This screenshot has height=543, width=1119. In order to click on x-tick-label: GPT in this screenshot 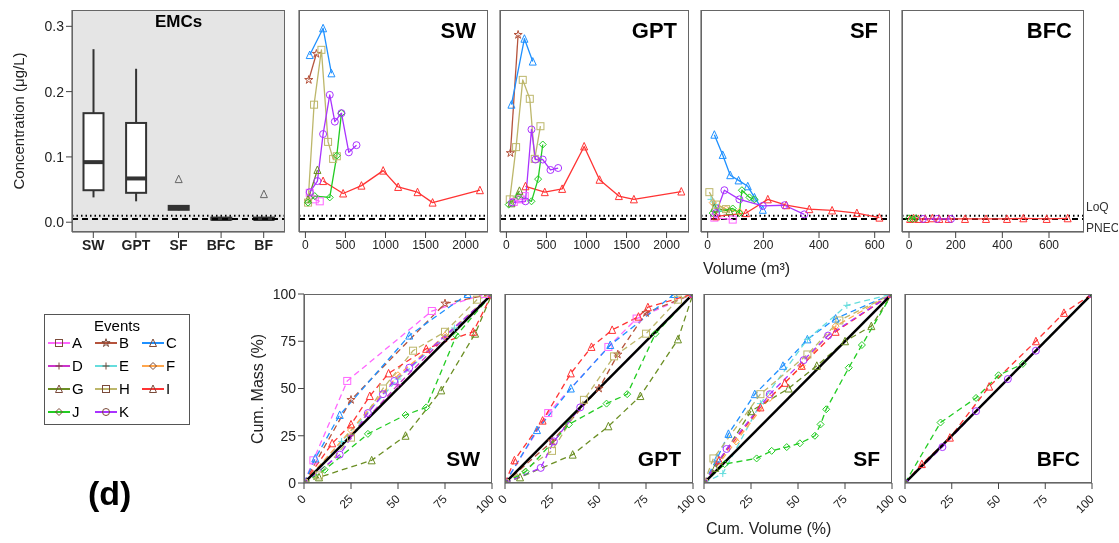, I will do `click(136, 244)`.